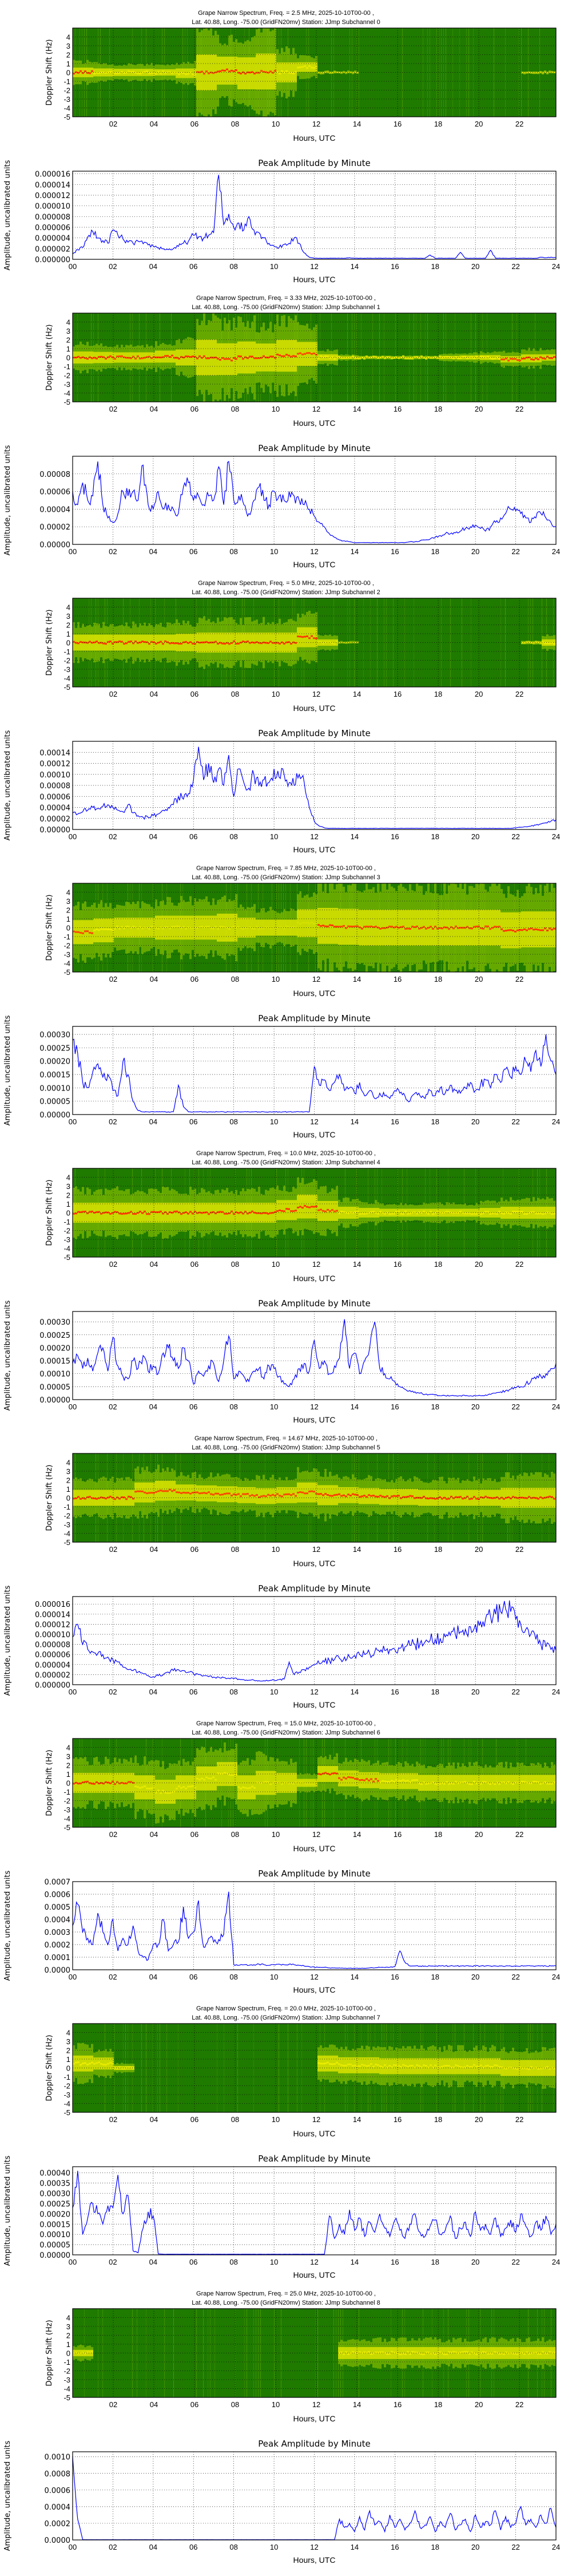 Image resolution: width=572 pixels, height=2576 pixels. What do you see at coordinates (68, 1783) in the screenshot?
I see `spectrogram-ytick-label: 0` at bounding box center [68, 1783].